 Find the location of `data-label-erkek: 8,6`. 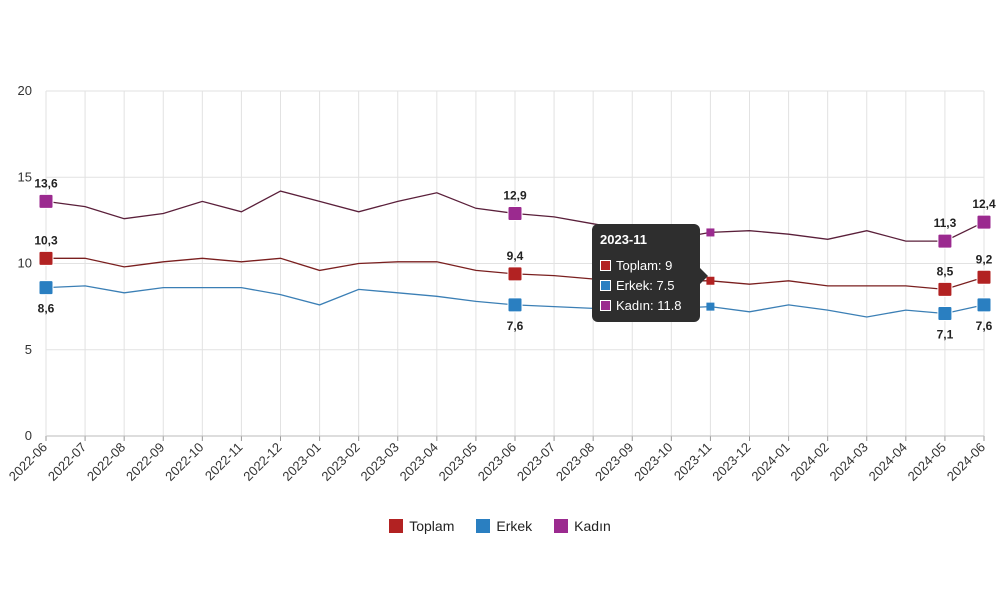

data-label-erkek: 8,6 is located at coordinates (46, 309).